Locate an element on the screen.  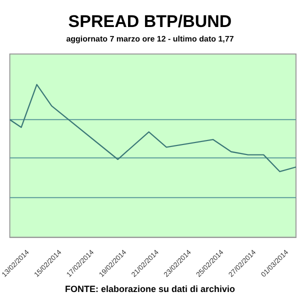
source-note: FONTE: elaborazione su dati di archivio is located at coordinates (150, 289).